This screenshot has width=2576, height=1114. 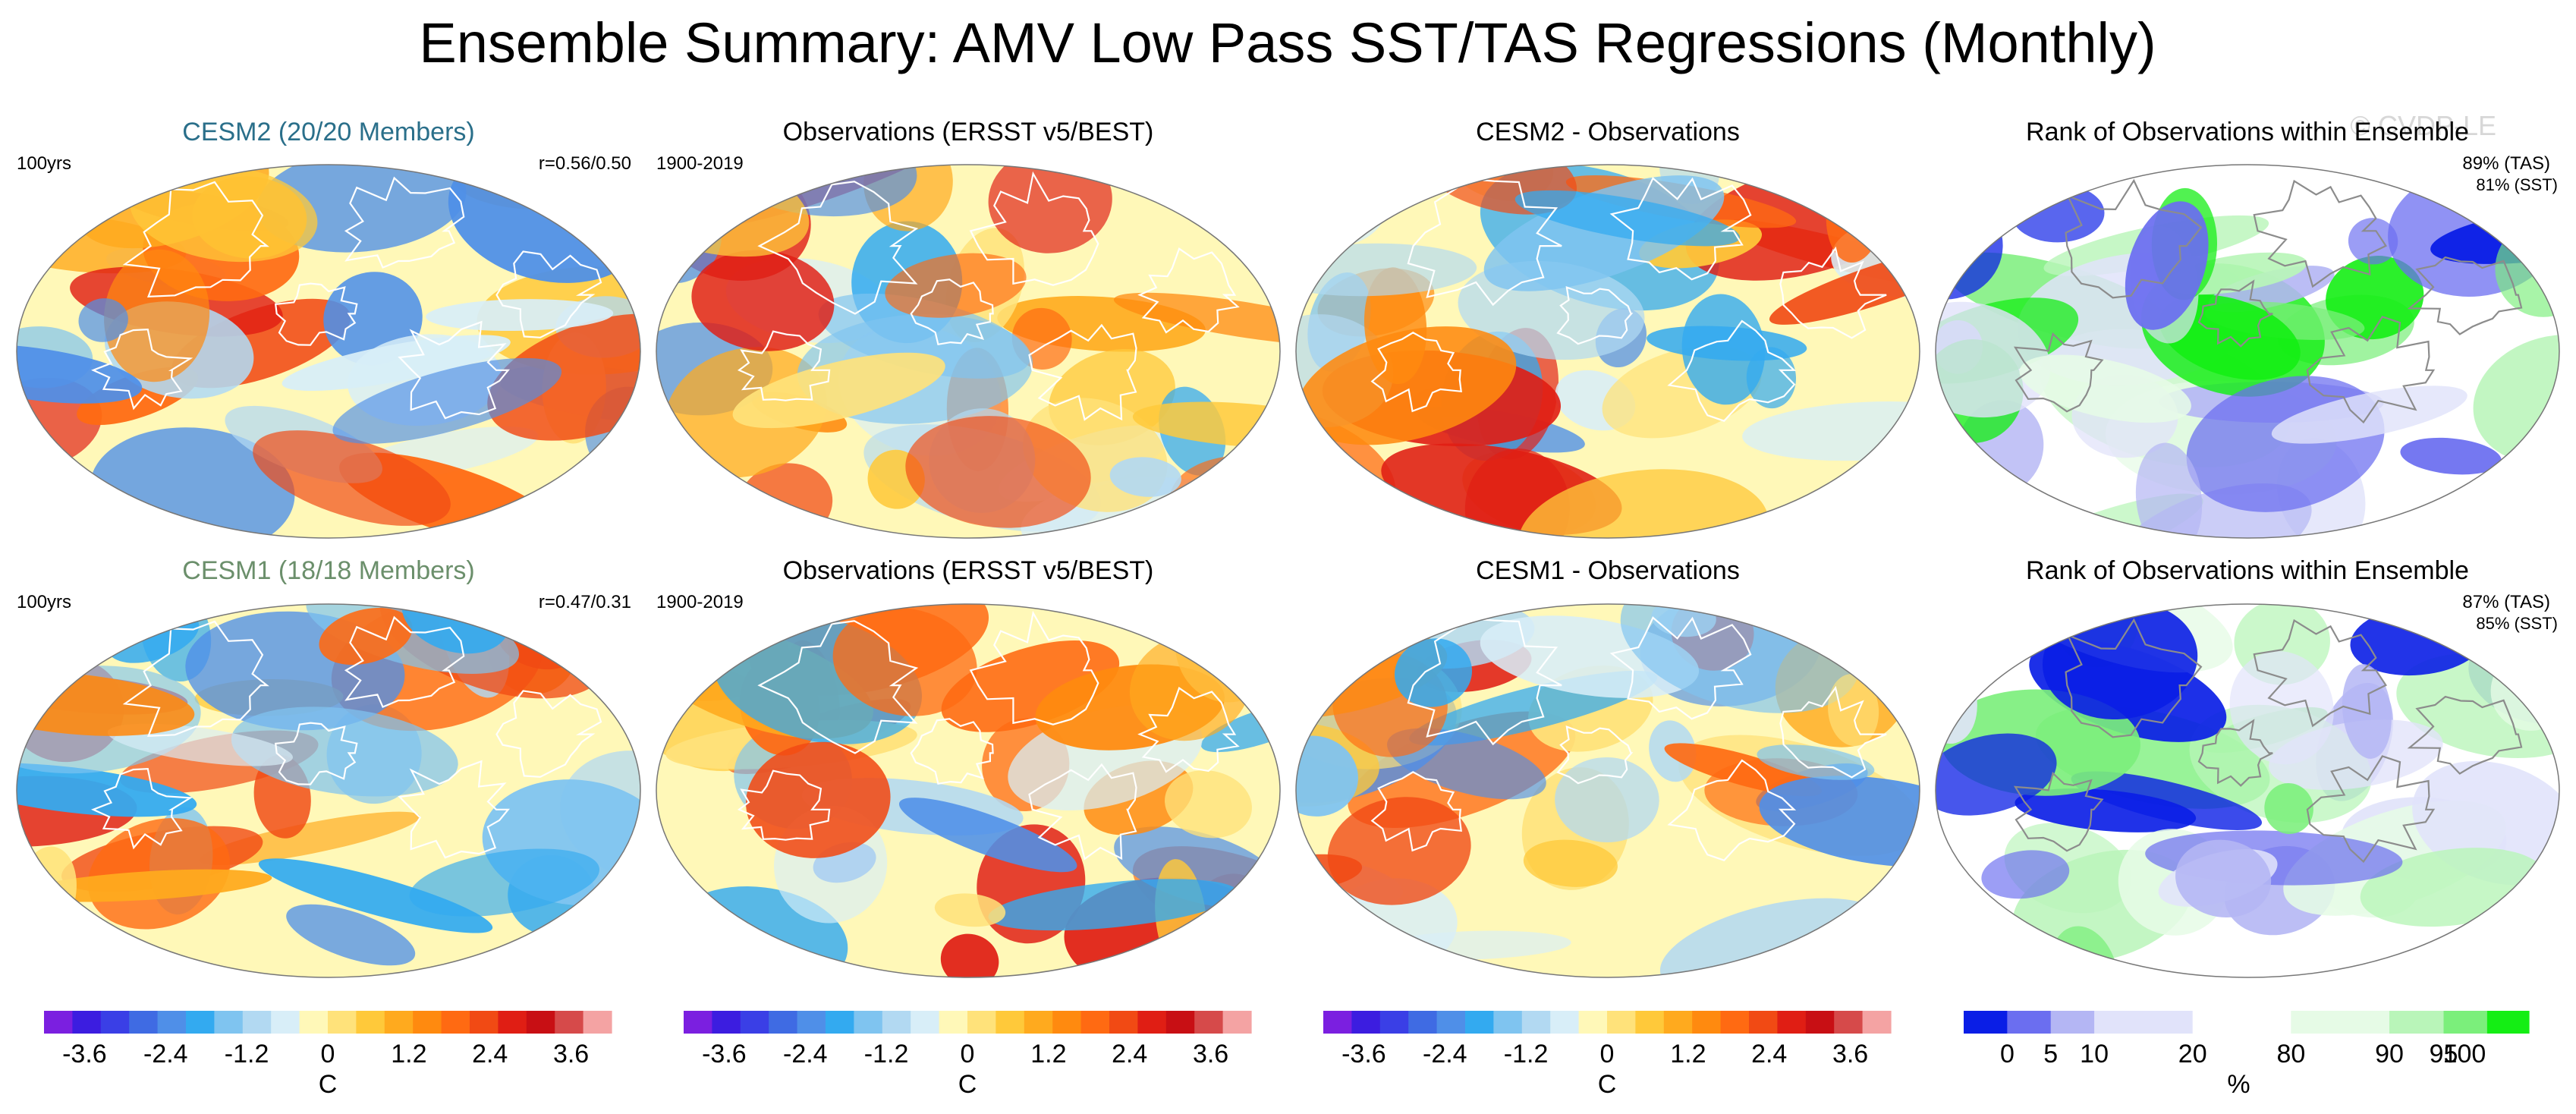 I want to click on panel-right-label: 89% (TAS), so click(x=2506, y=163).